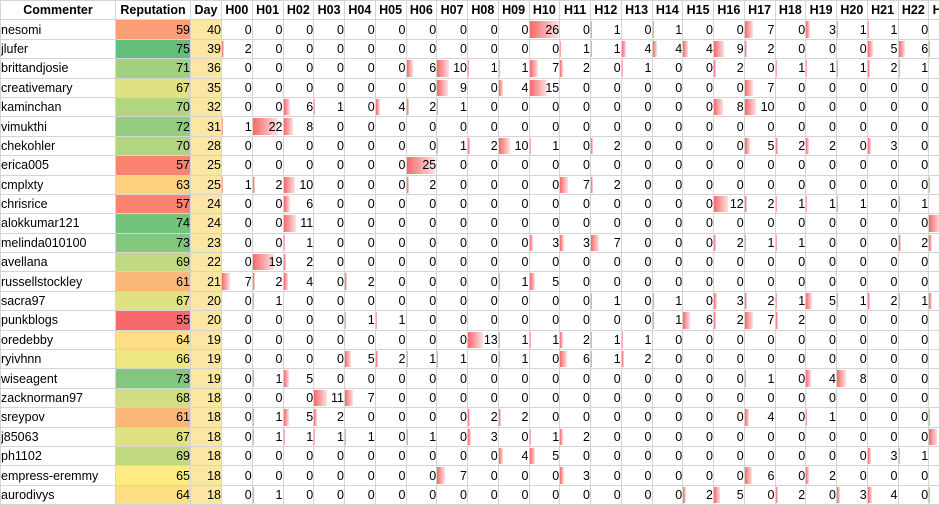 The width and height of the screenshot is (939, 505). Describe the element at coordinates (606, 10) in the screenshot. I see `column-header-h12: H12` at that location.